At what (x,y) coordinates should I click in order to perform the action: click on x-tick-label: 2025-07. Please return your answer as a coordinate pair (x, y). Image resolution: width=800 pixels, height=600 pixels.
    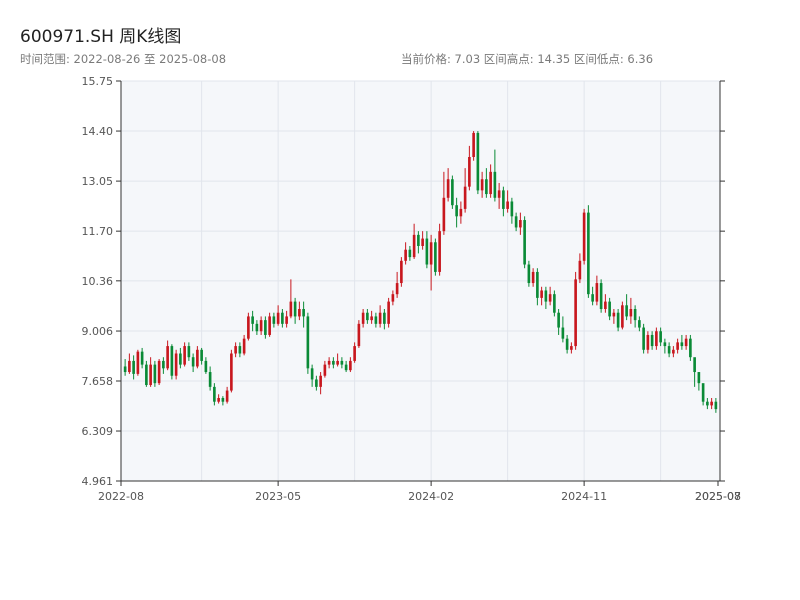
    Looking at the image, I should click on (718, 496).